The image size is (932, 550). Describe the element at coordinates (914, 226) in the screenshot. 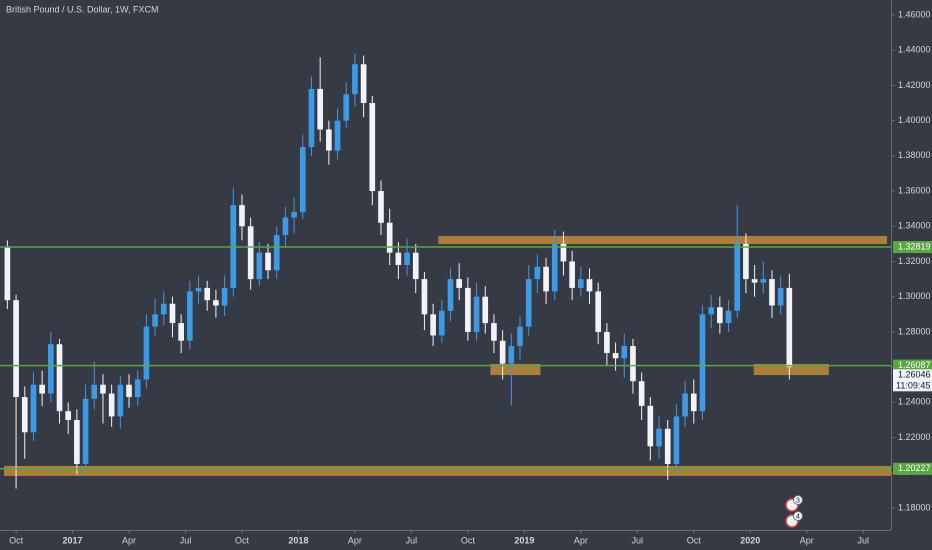

I see `y-tick-label: 1.34000` at that location.